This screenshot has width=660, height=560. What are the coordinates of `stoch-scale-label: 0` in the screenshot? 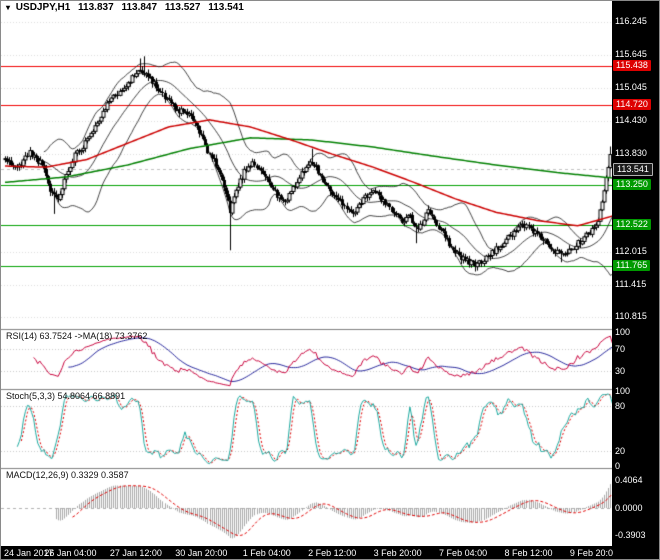 It's located at (618, 466).